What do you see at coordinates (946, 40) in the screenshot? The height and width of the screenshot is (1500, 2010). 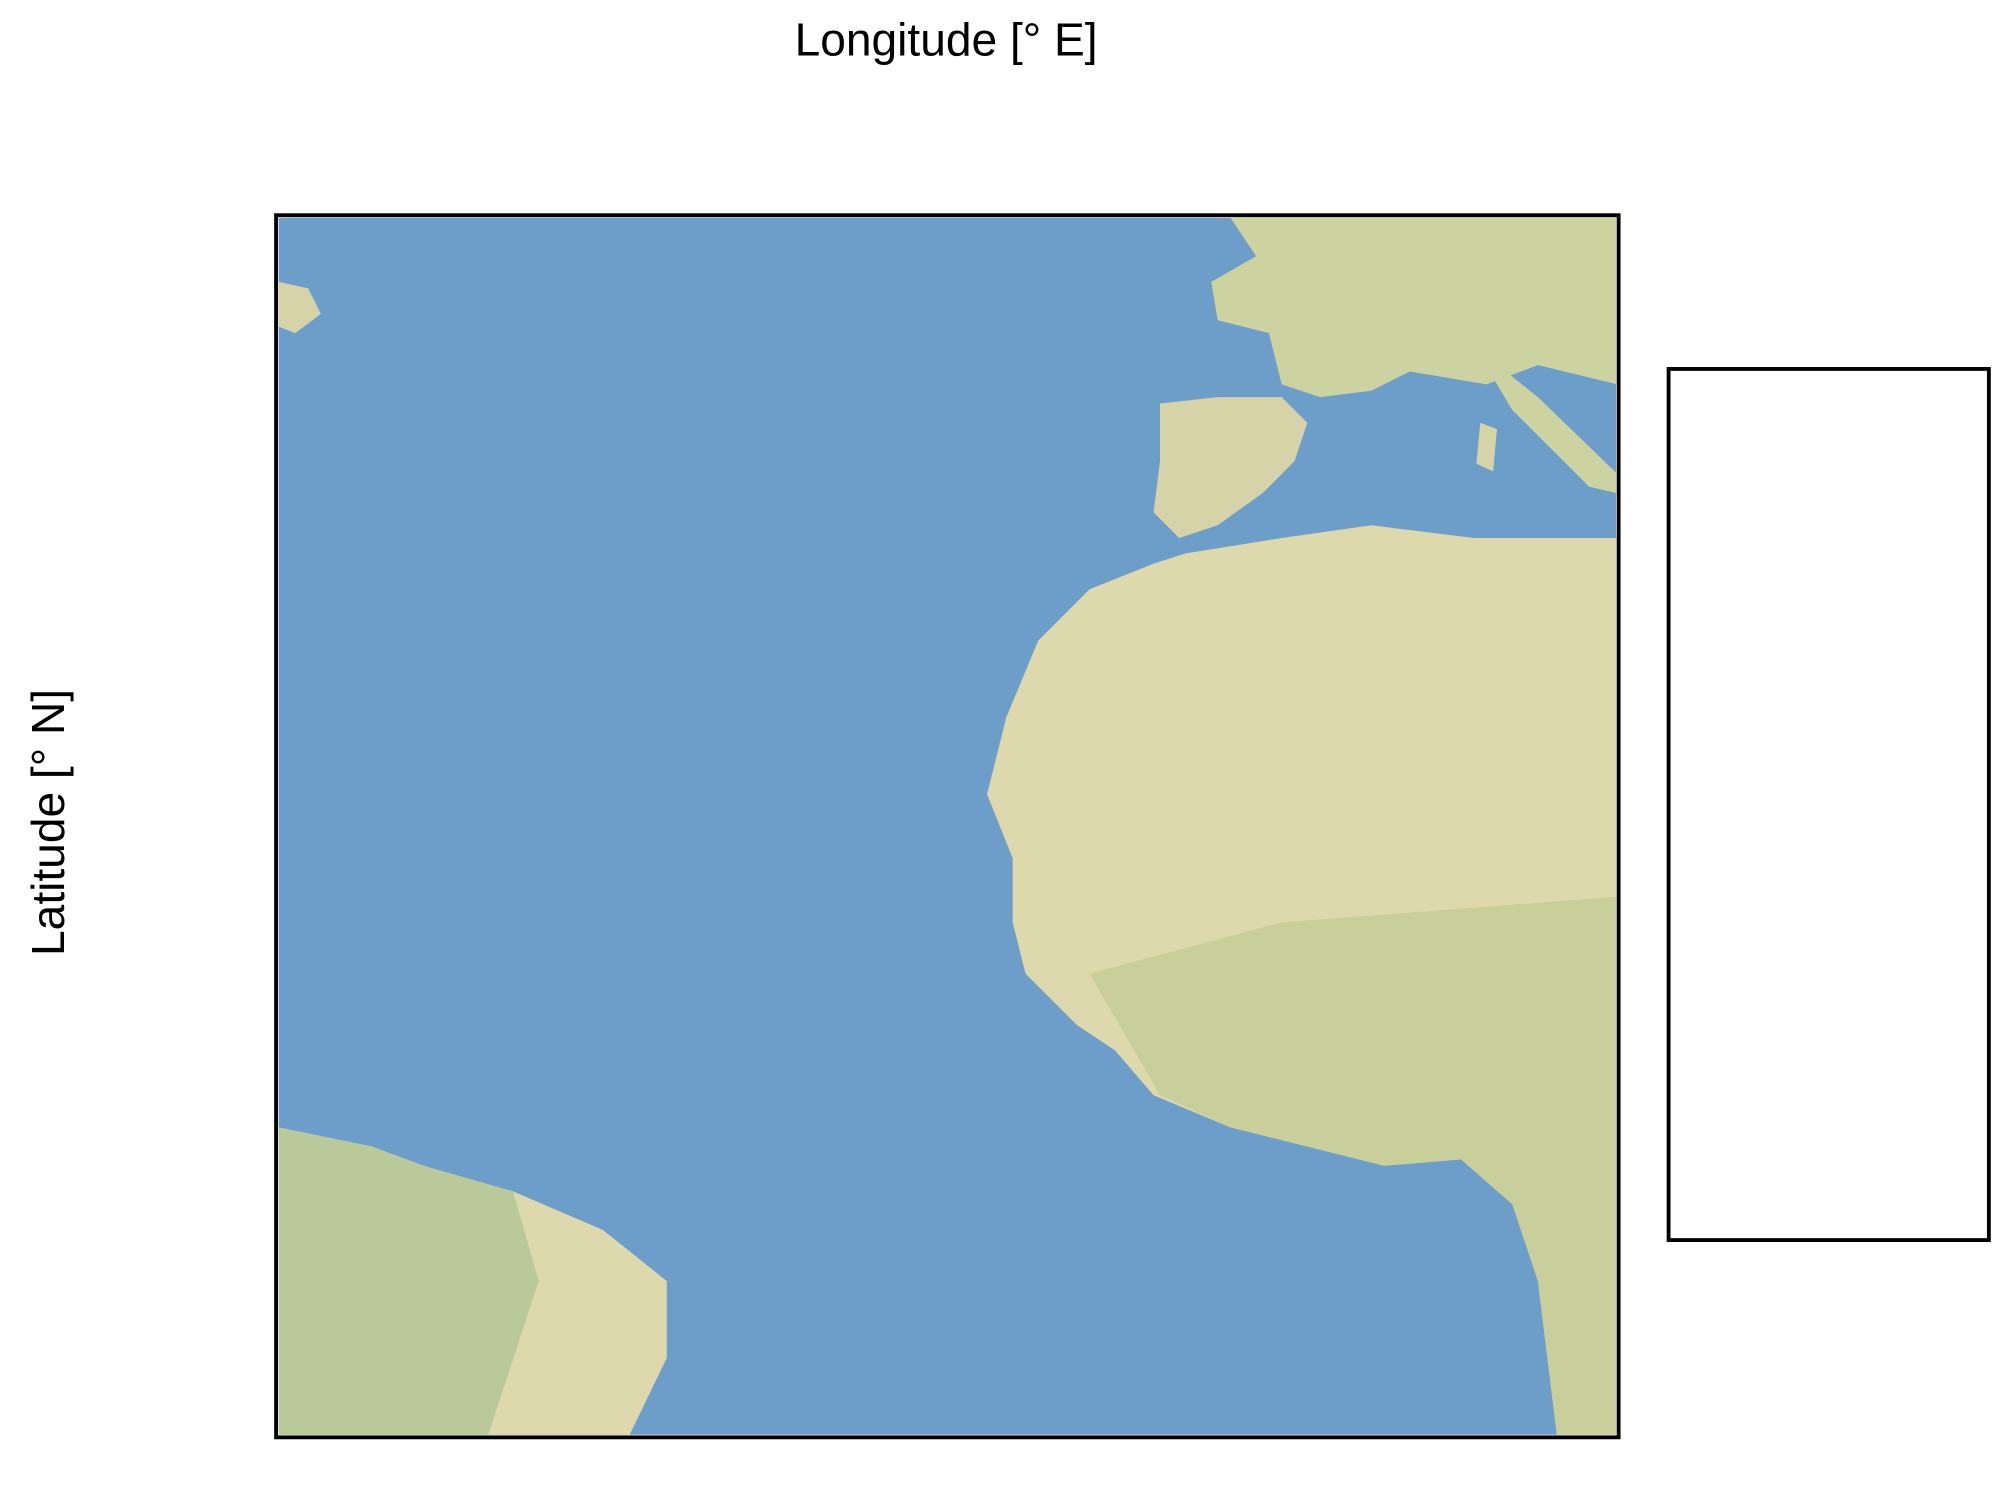 I see `x-axis-label: Longitude [° E]` at bounding box center [946, 40].